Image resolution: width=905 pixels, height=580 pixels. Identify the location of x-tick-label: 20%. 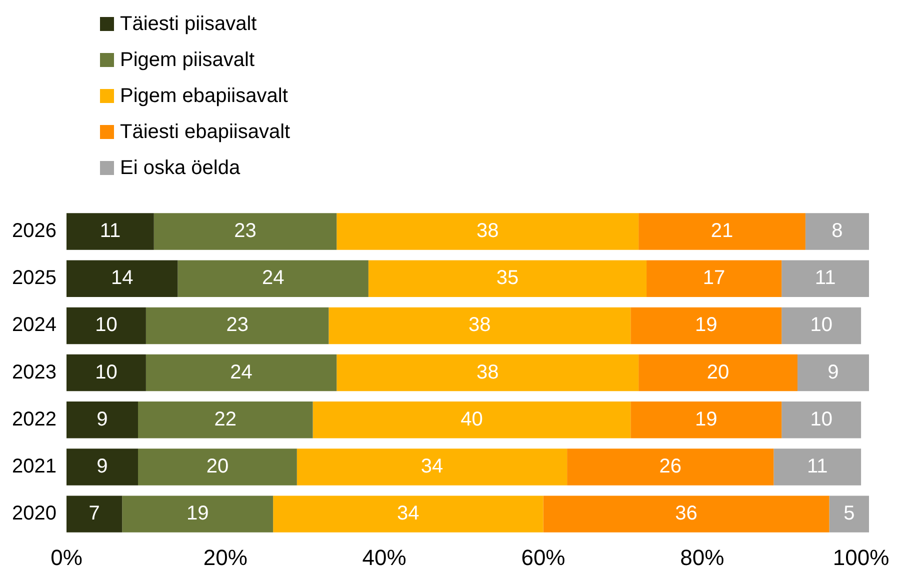
(225, 557).